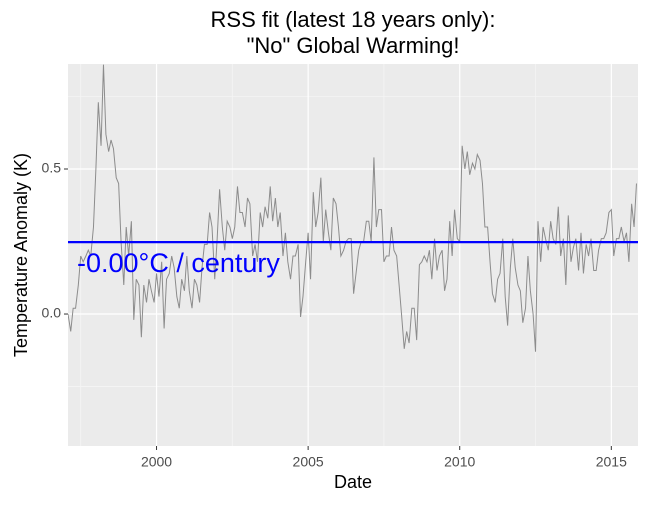 This screenshot has width=648, height=509. What do you see at coordinates (21, 255) in the screenshot?
I see `y-axis-label: Temperature Anomaly (K)` at bounding box center [21, 255].